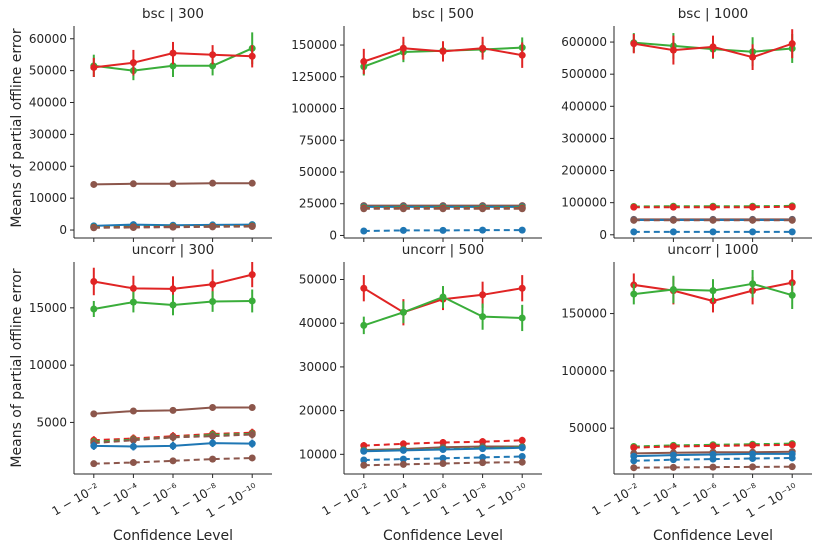 This screenshot has width=830, height=554. What do you see at coordinates (48, 39) in the screenshot?
I see `y-tick-label: 60000` at bounding box center [48, 39].